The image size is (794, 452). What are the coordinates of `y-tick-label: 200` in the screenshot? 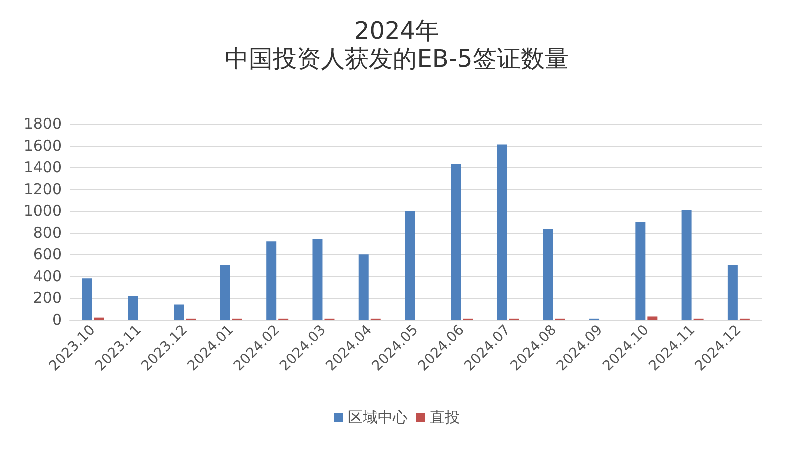 It's located at (47, 298).